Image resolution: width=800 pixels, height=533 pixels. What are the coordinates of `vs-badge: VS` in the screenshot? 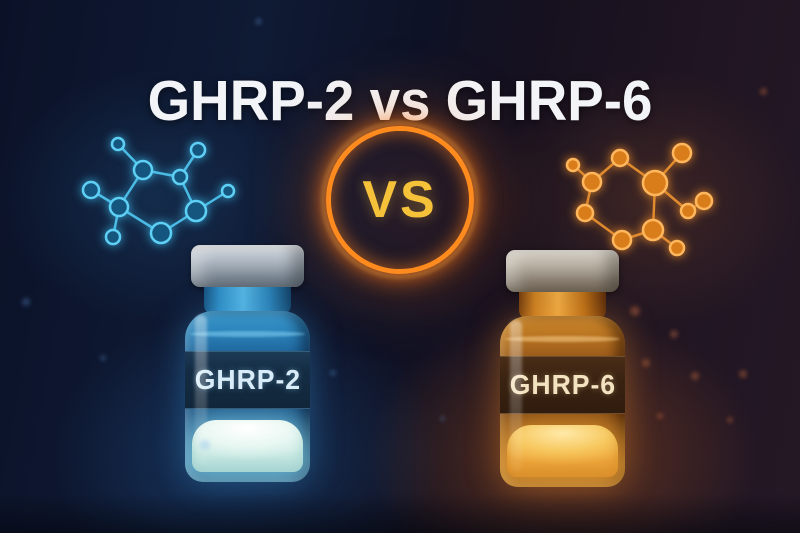 It's located at (400, 200).